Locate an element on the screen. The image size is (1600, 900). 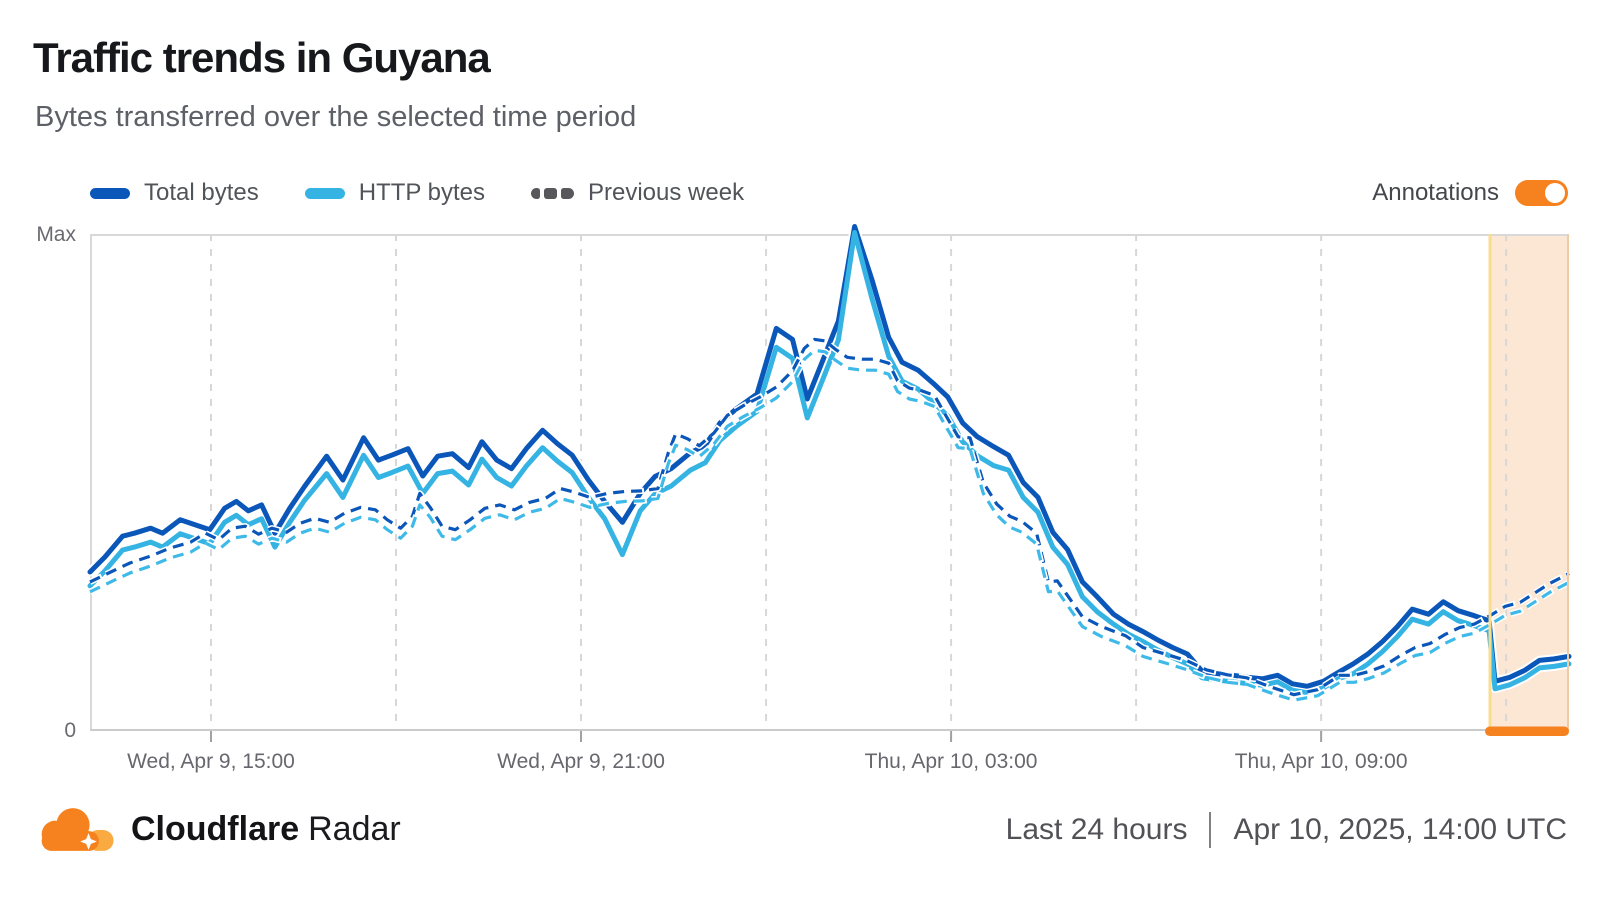
annotations-control: Annotations is located at coordinates (1470, 193).